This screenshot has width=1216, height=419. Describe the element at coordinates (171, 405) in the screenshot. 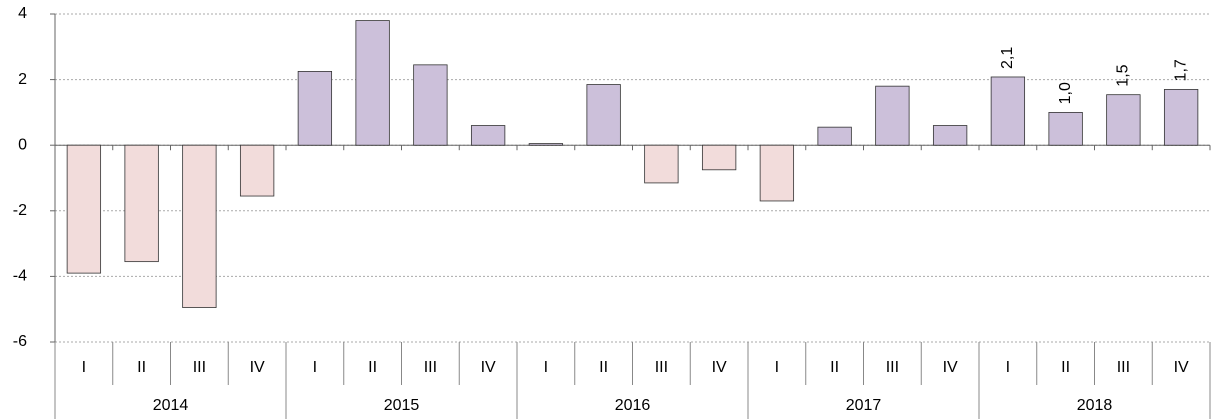

I see `group-label: 2014` at that location.